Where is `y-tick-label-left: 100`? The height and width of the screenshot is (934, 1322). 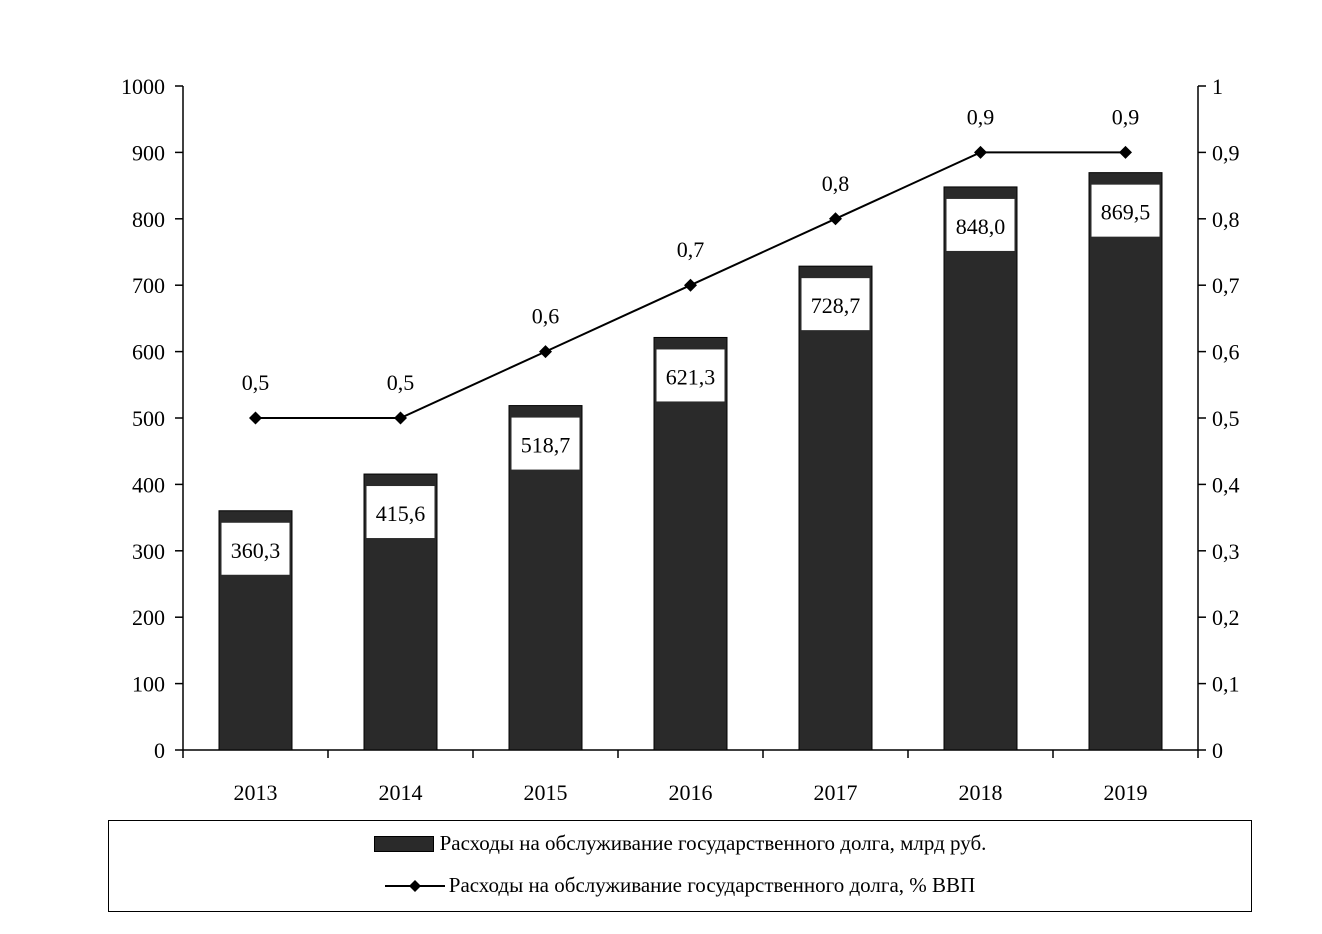
y-tick-label-left: 100 is located at coordinates (148, 684).